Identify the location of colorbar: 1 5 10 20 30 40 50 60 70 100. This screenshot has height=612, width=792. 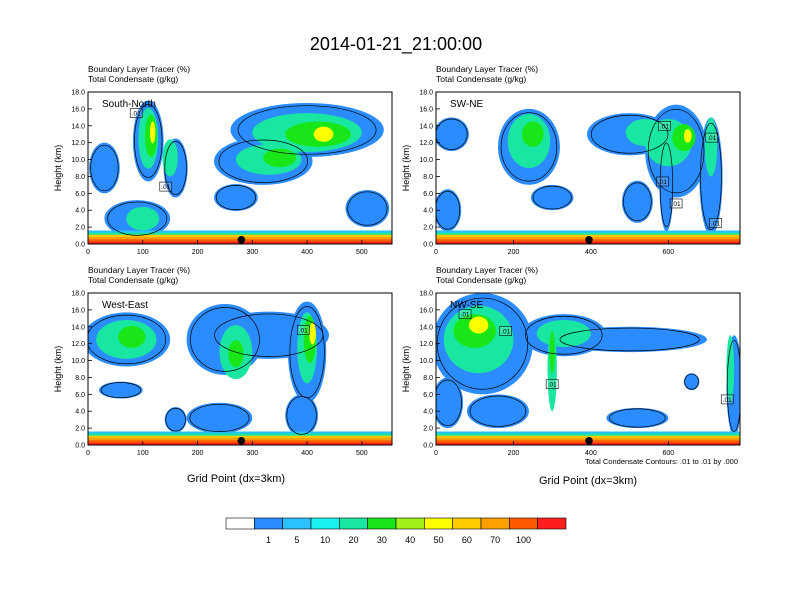
(396, 531).